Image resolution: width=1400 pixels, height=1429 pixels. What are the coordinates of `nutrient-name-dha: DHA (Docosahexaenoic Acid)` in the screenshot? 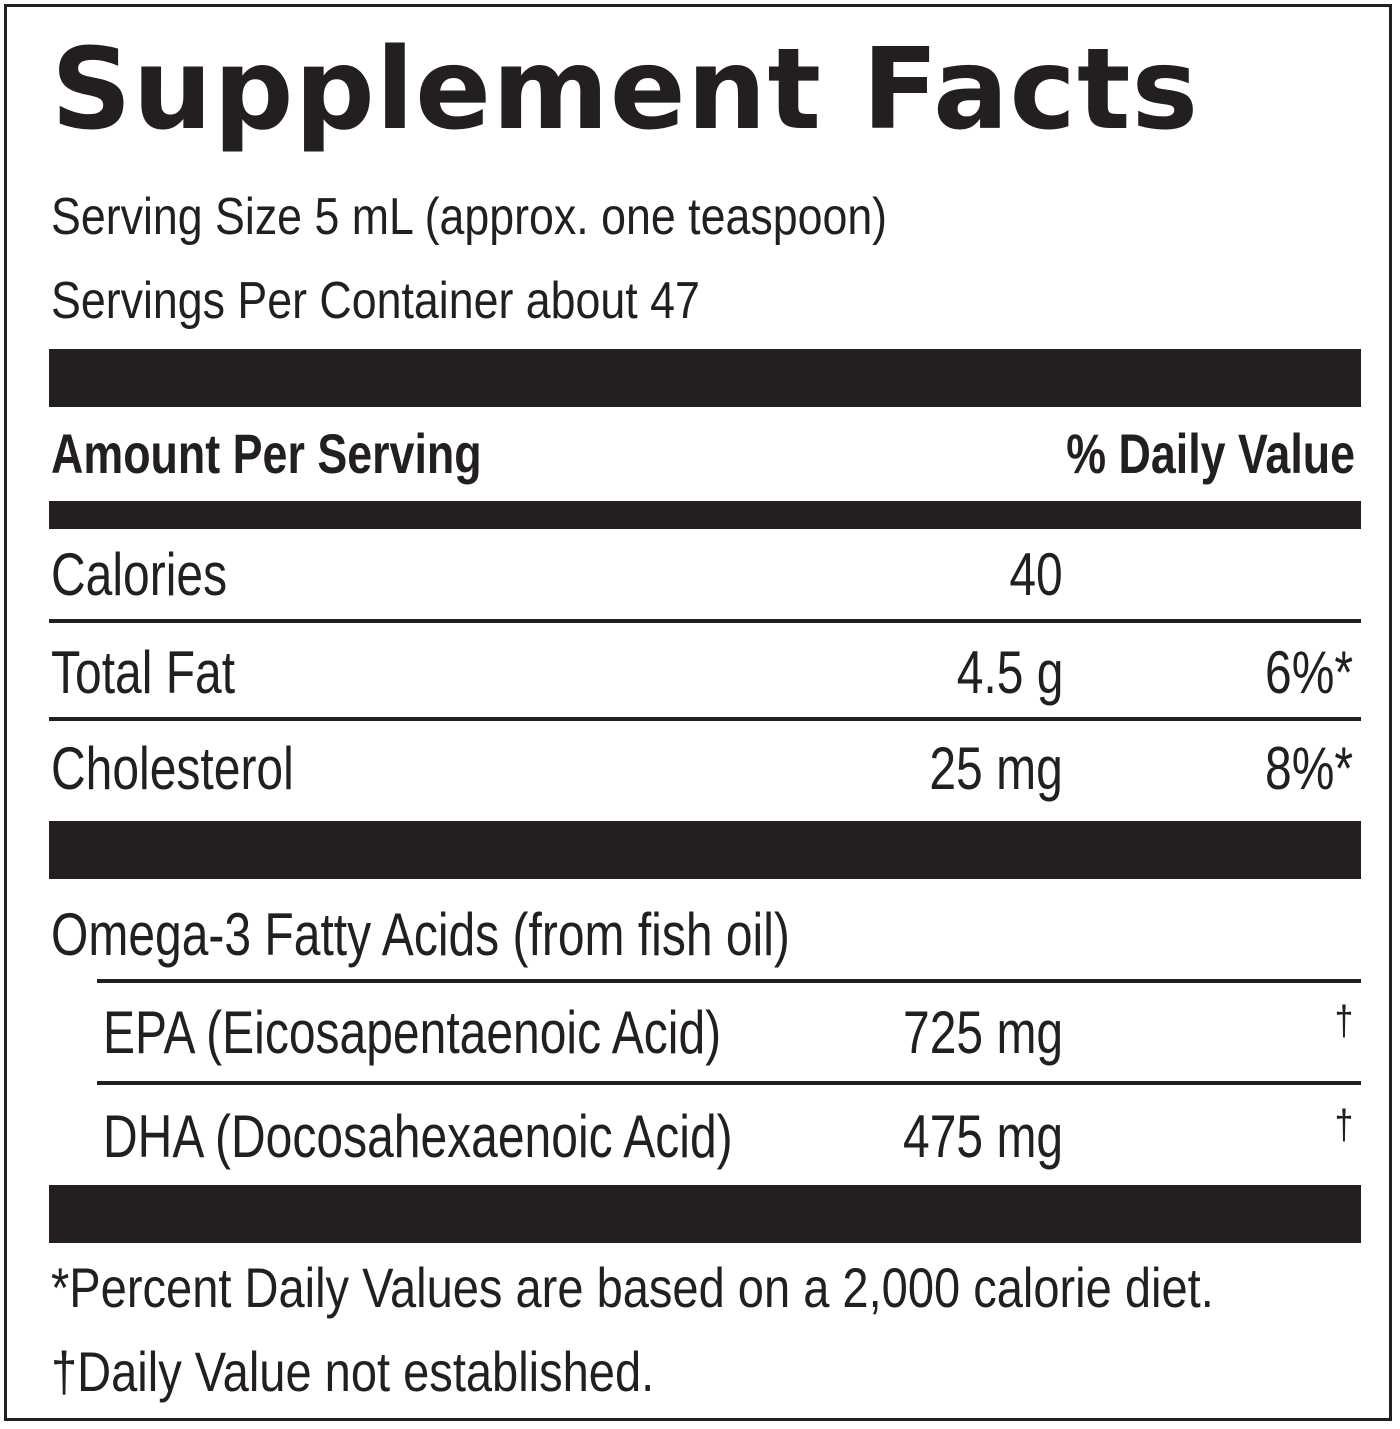 It's located at (418, 1136).